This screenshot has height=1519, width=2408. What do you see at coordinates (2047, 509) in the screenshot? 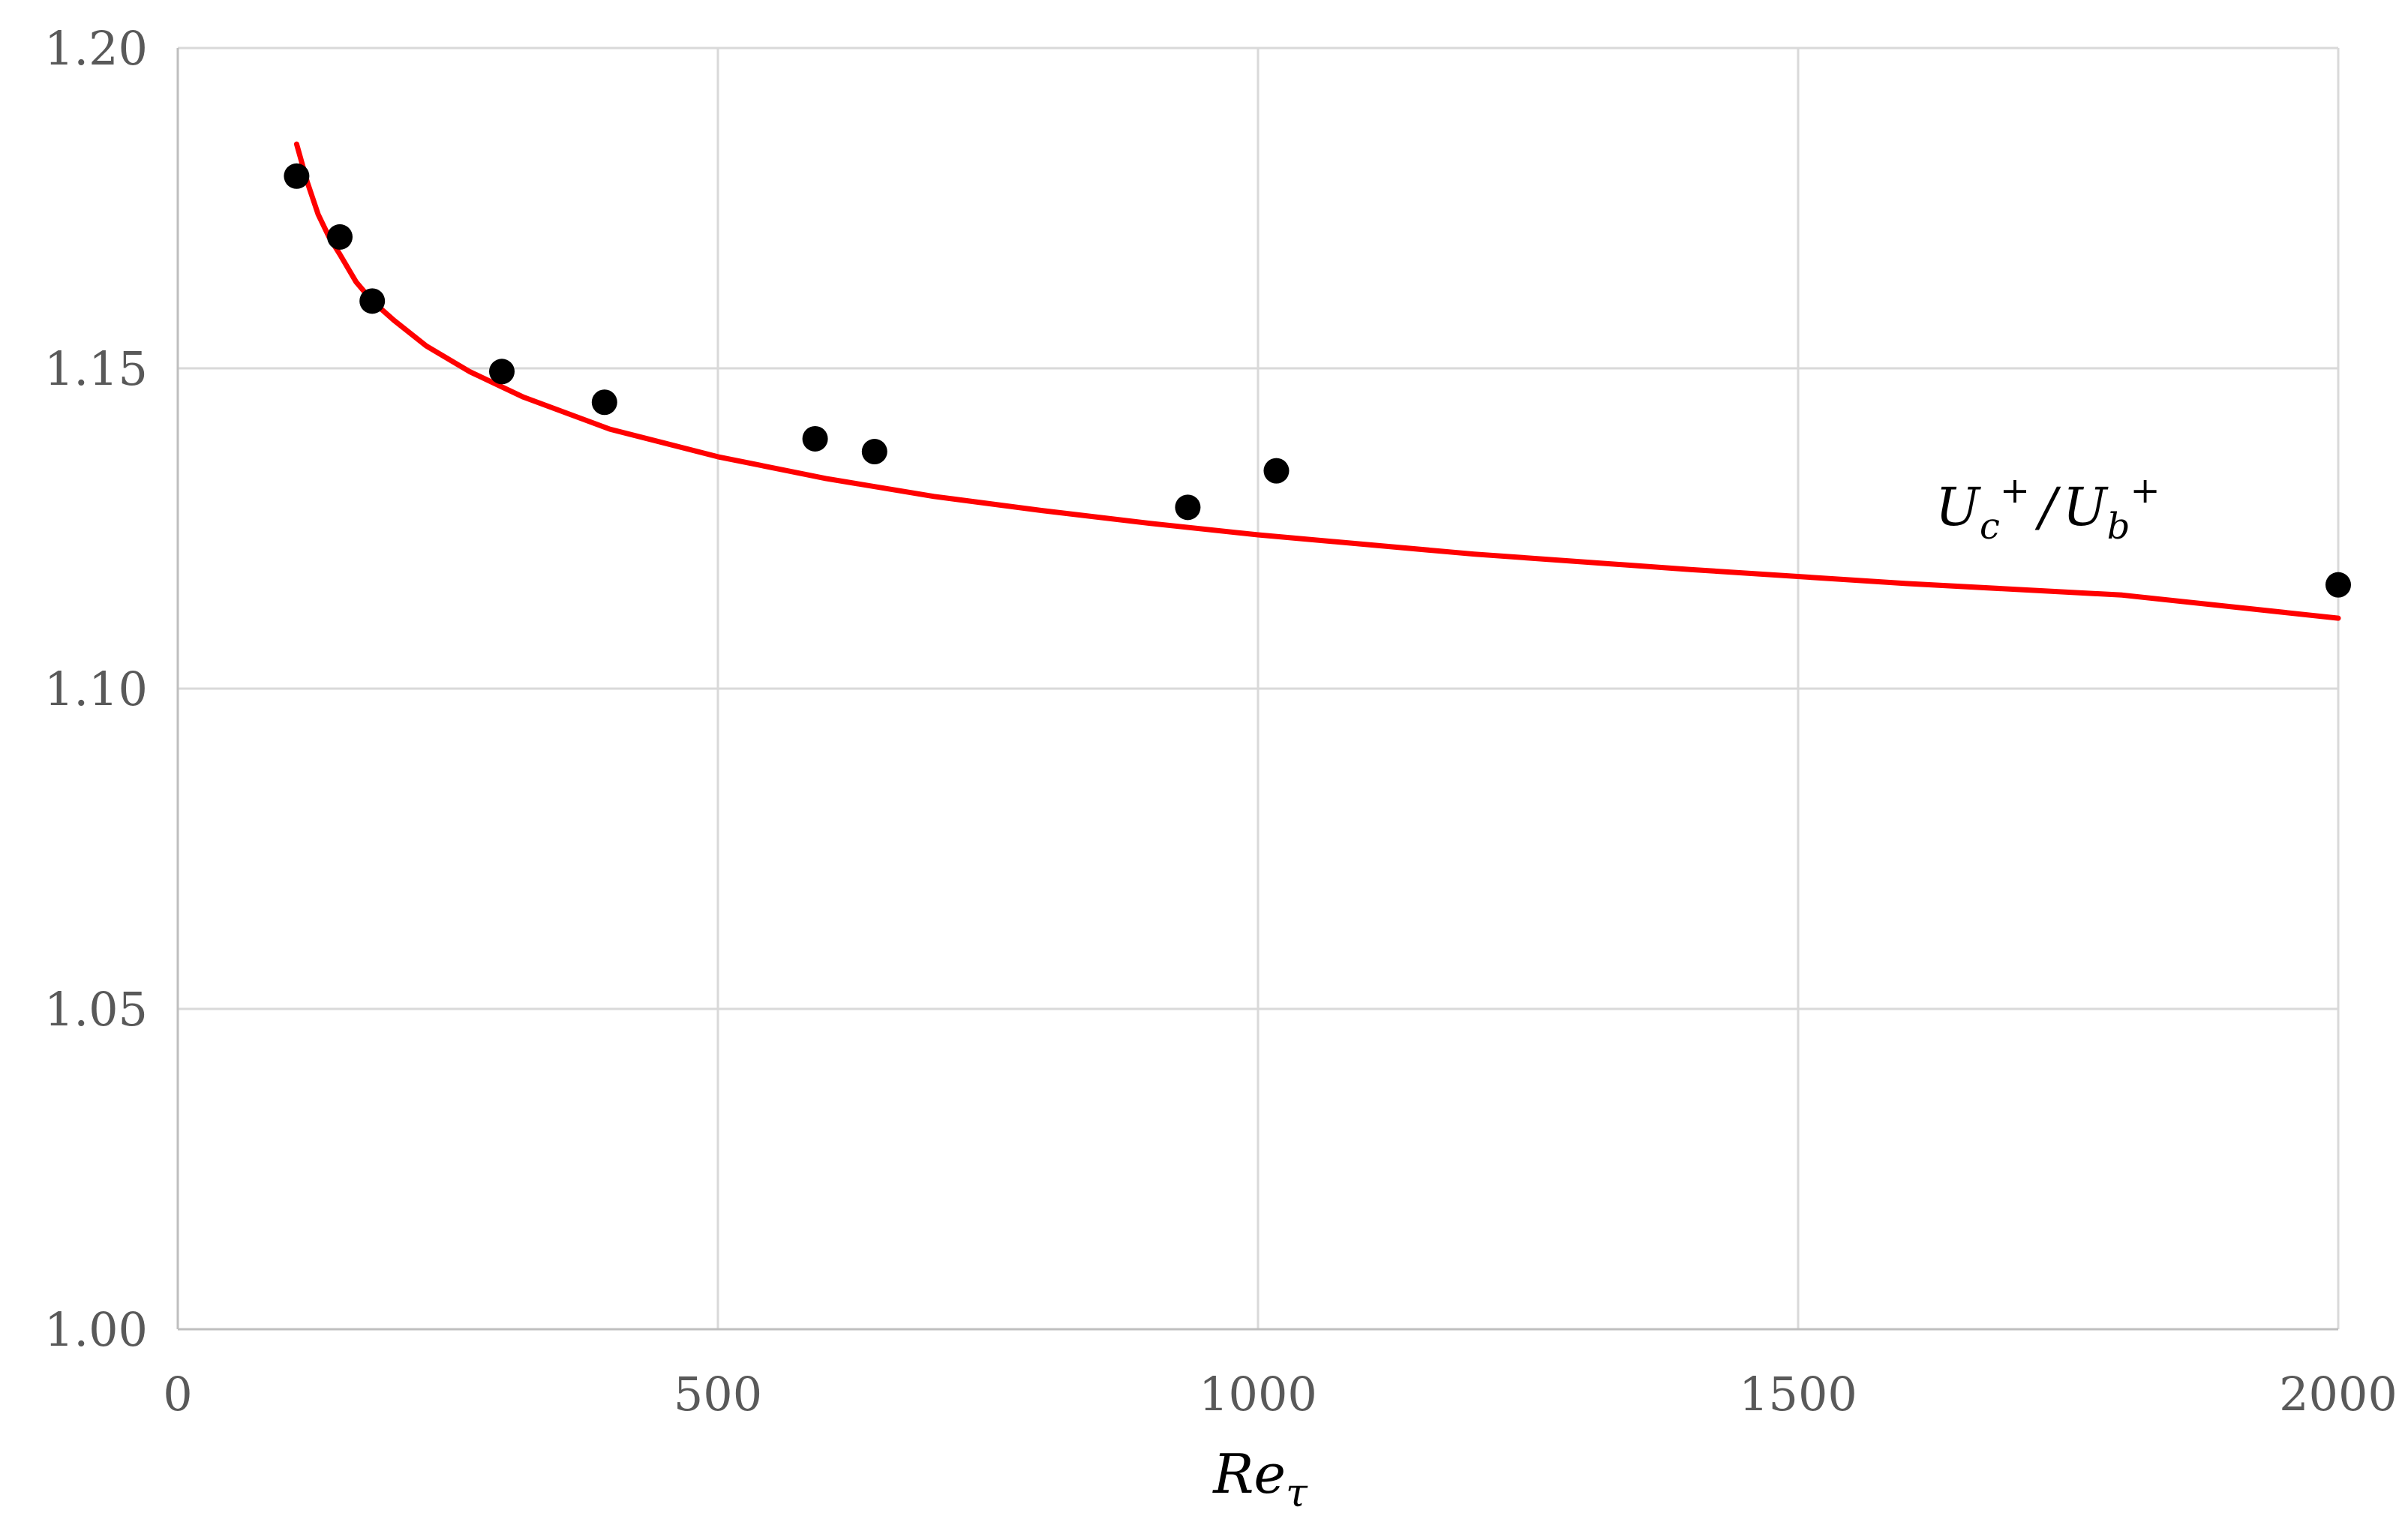
I see `curve-annotation: Uc+ / Ub+` at bounding box center [2047, 509].